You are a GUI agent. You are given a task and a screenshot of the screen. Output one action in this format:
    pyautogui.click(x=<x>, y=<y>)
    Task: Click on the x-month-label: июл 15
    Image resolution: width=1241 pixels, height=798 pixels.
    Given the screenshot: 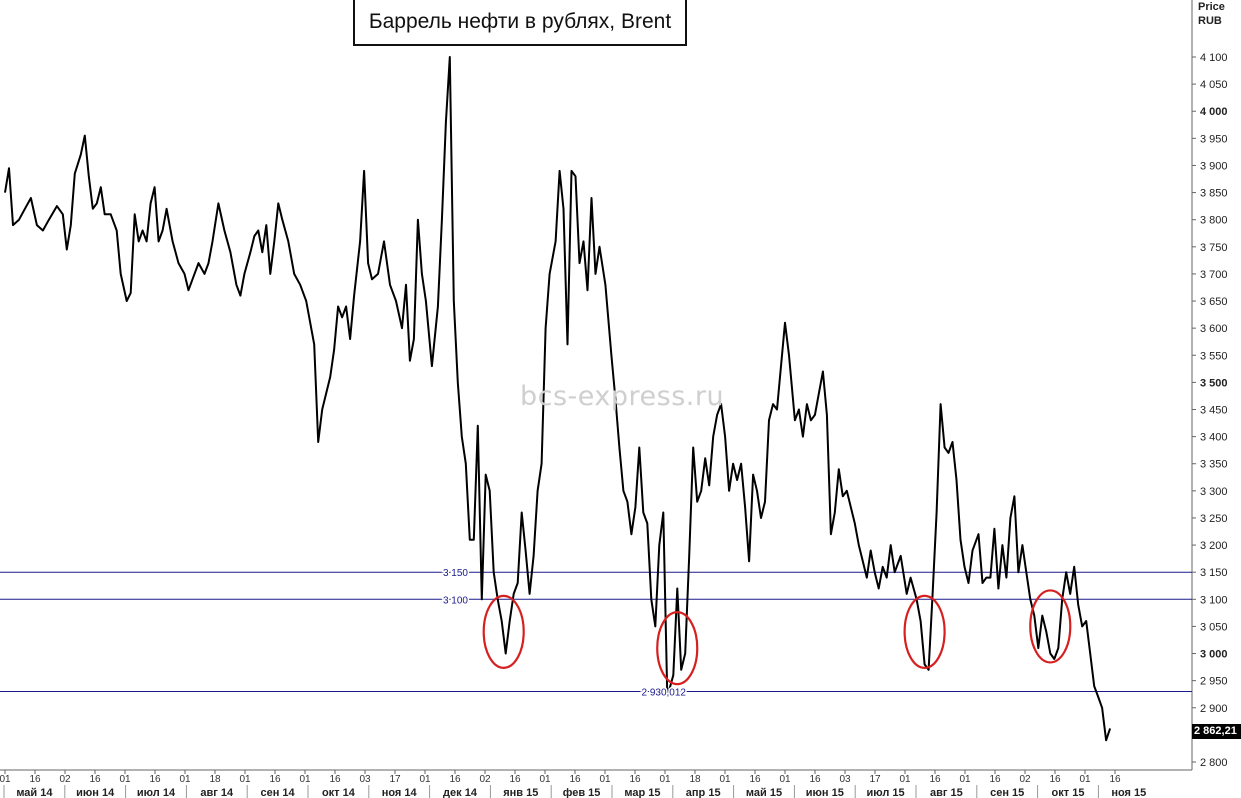 What is the action you would take?
    pyautogui.click(x=886, y=792)
    